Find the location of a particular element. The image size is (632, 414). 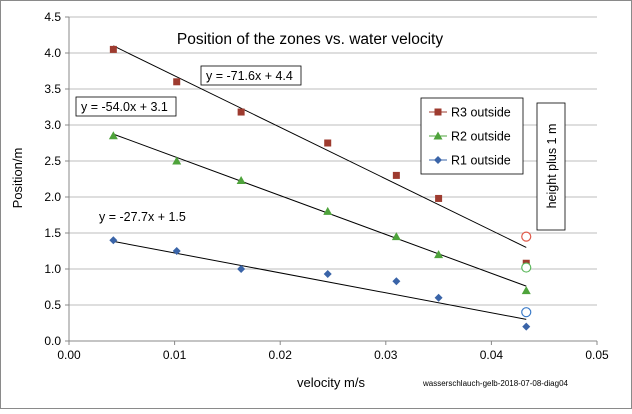

x-tick-label: 0.05 is located at coordinates (597, 355).